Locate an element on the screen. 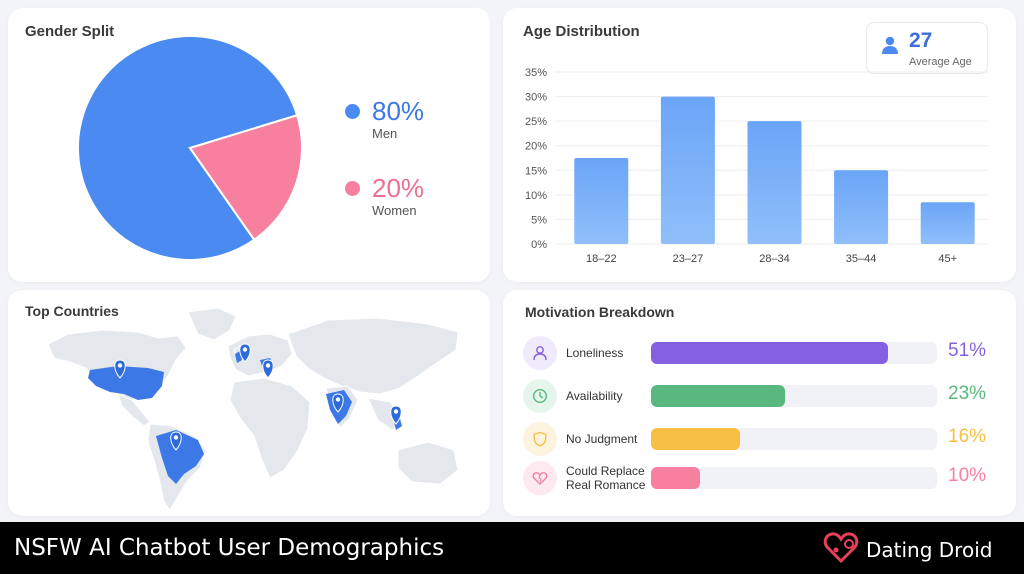 This screenshot has height=574, width=1024. age-bar-35–44 is located at coordinates (861, 207).